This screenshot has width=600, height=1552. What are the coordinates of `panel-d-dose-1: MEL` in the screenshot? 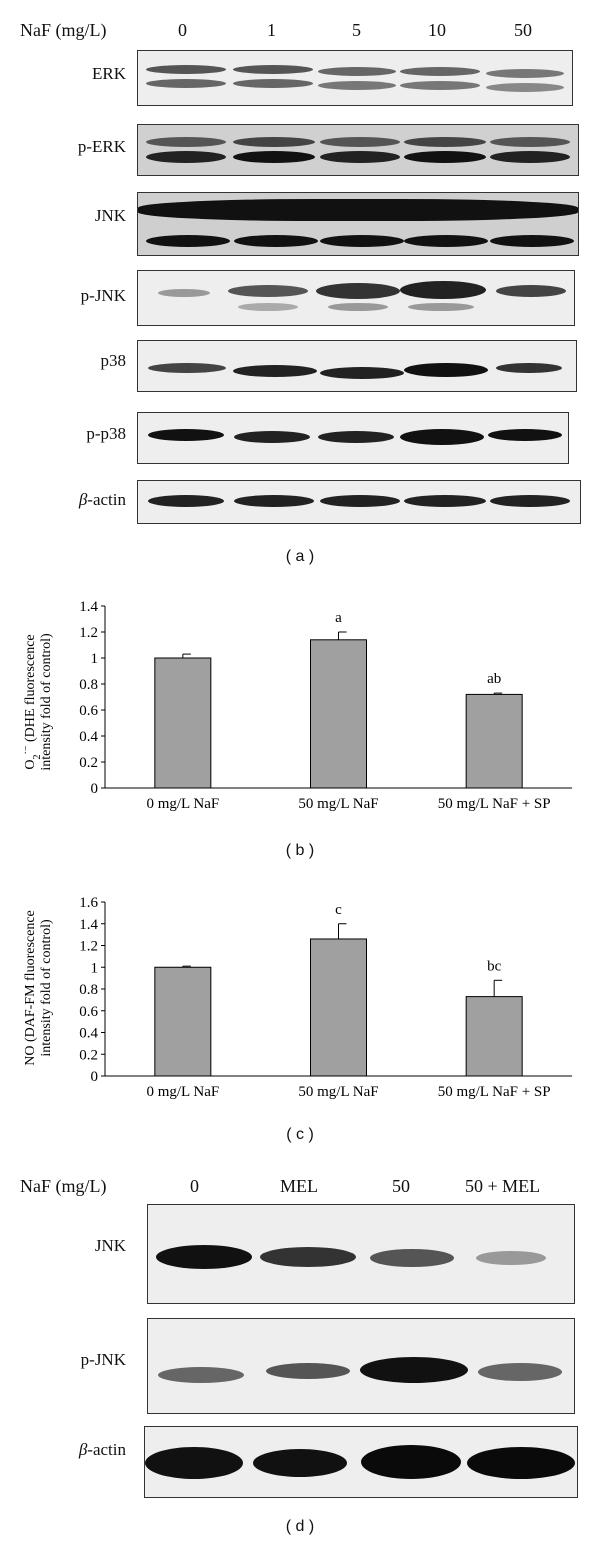 It's located at (299, 1186).